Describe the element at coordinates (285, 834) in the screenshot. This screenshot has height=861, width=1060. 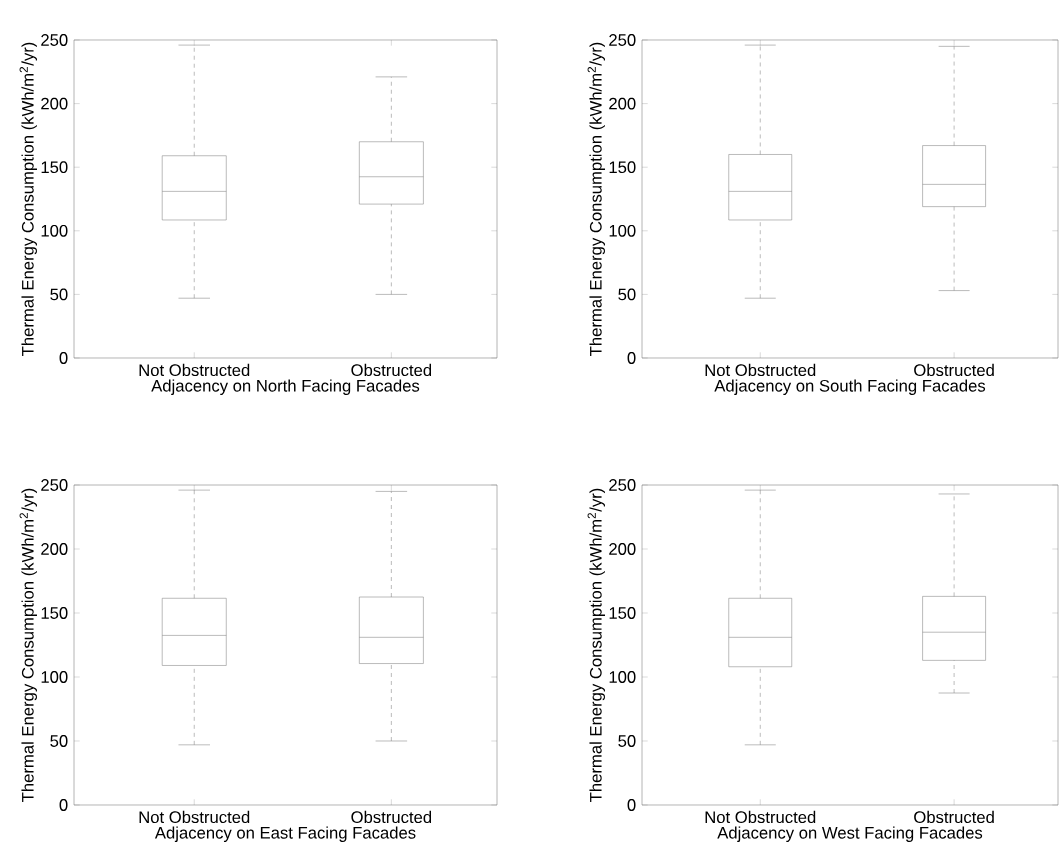
I see `x-axis-title: Adjacency on East Facing Facades` at that location.